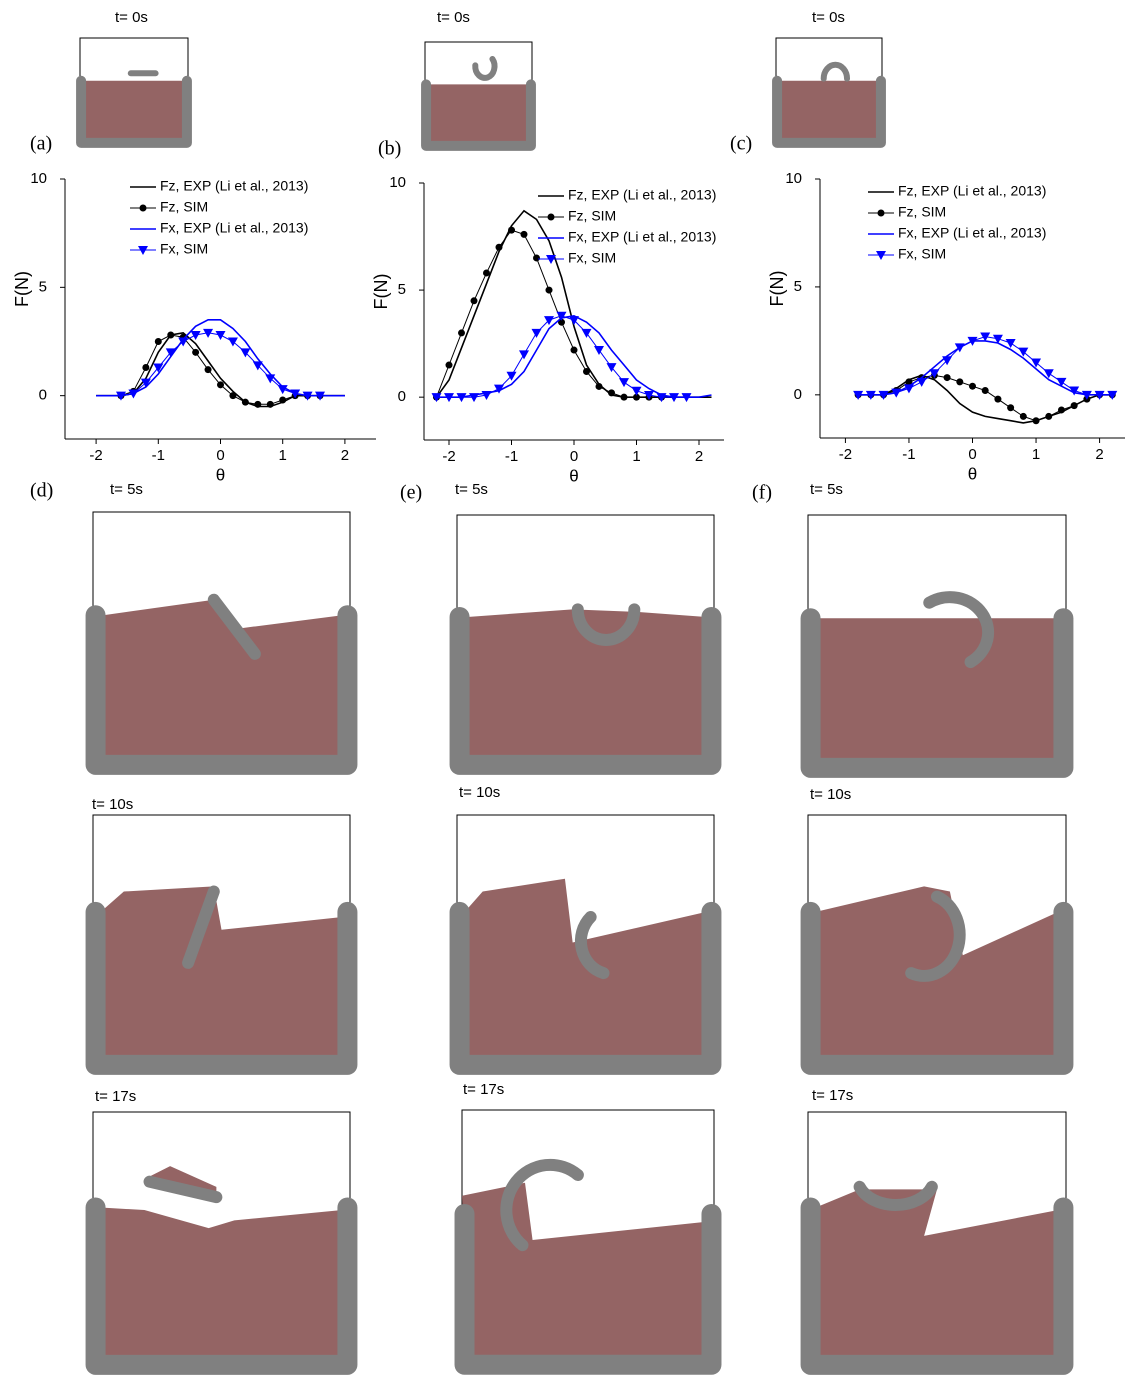  Describe the element at coordinates (972, 454) in the screenshot. I see `x-tick-label: 0` at that location.